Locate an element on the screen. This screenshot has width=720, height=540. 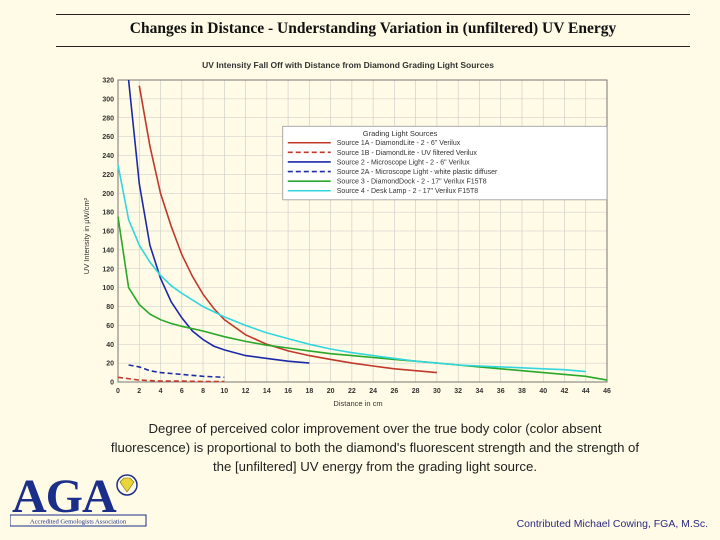
y-tick-label: 240 is located at coordinates (108, 156).